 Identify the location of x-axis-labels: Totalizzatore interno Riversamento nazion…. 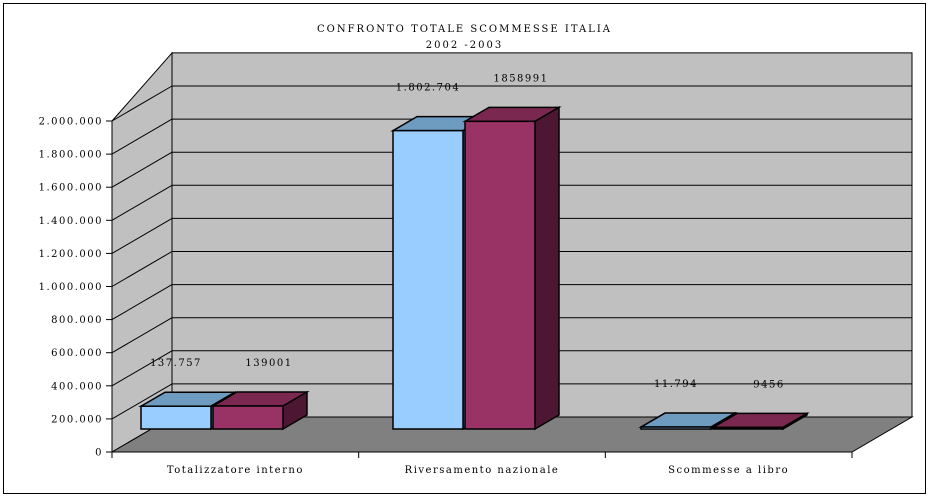
(482, 464).